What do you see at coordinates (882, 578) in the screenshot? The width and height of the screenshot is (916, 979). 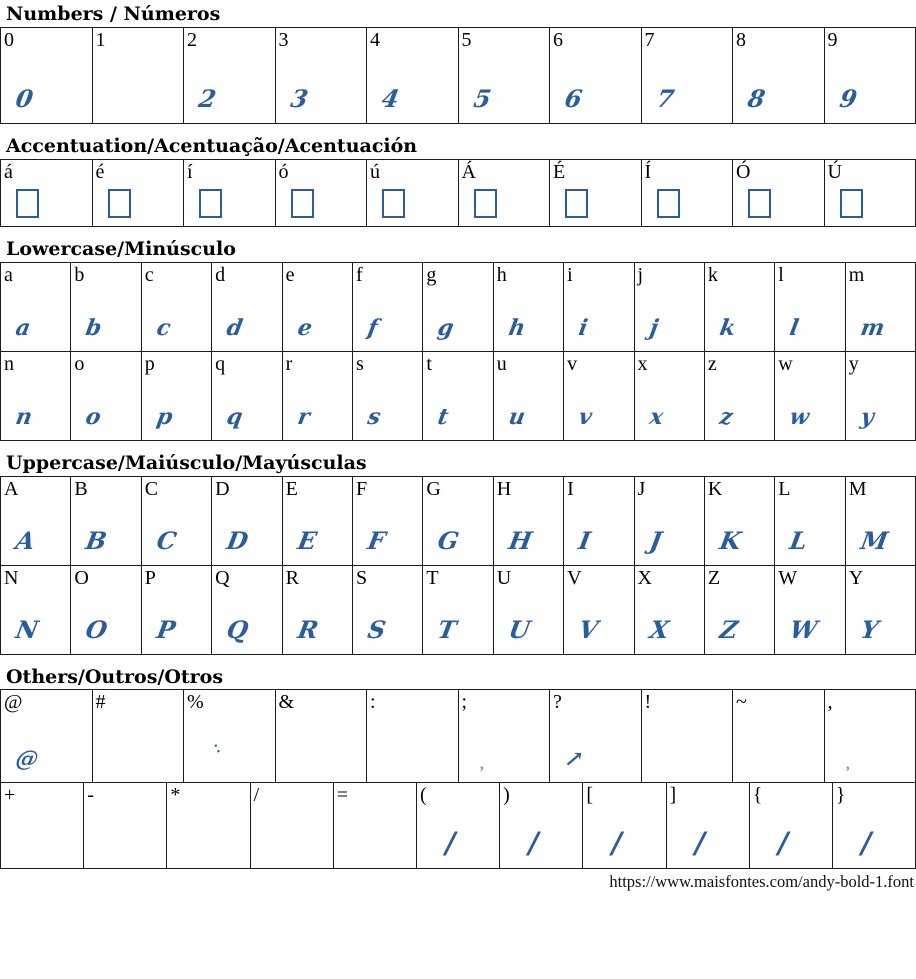 I see `character-label: Y` at bounding box center [882, 578].